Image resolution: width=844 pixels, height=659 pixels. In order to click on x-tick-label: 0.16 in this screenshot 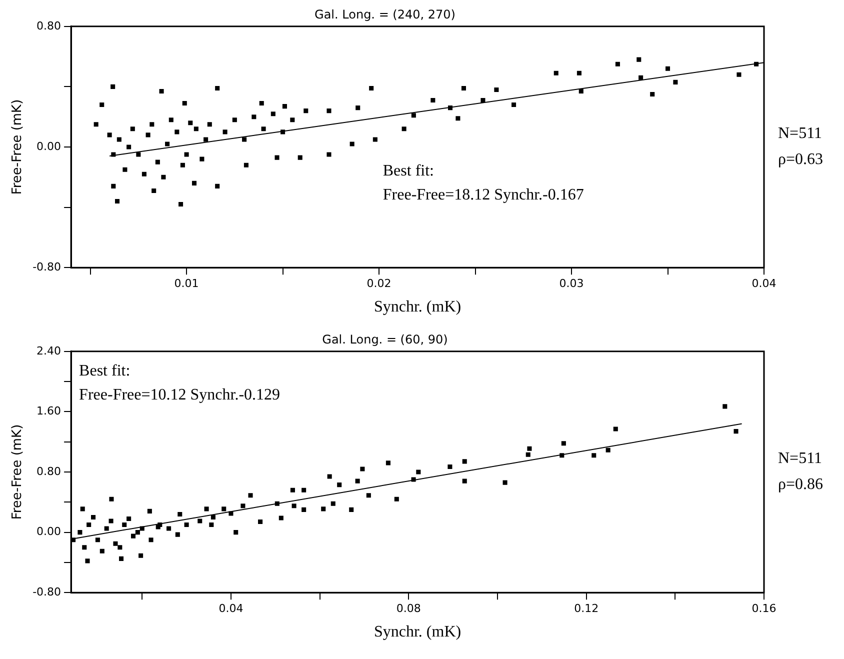, I will do `click(764, 609)`.